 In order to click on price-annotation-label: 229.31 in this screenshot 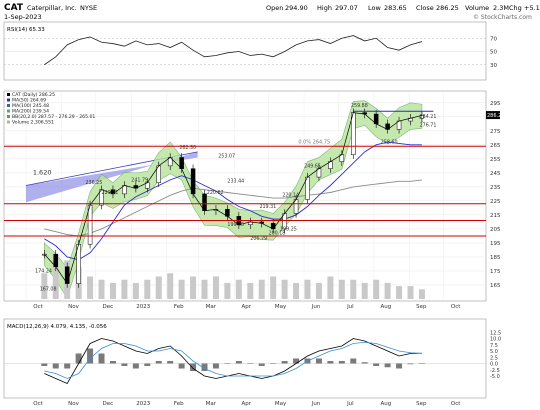, I will do `click(110, 193)`.